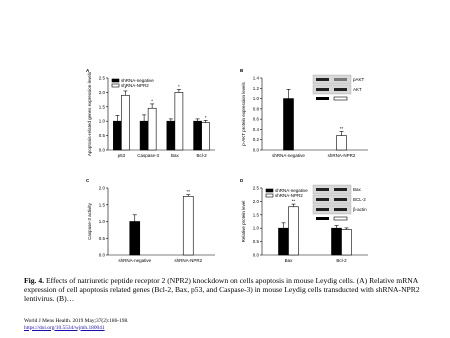  Describe the element at coordinates (359, 199) in the screenshot. I see `blot-label: BCL-2` at that location.